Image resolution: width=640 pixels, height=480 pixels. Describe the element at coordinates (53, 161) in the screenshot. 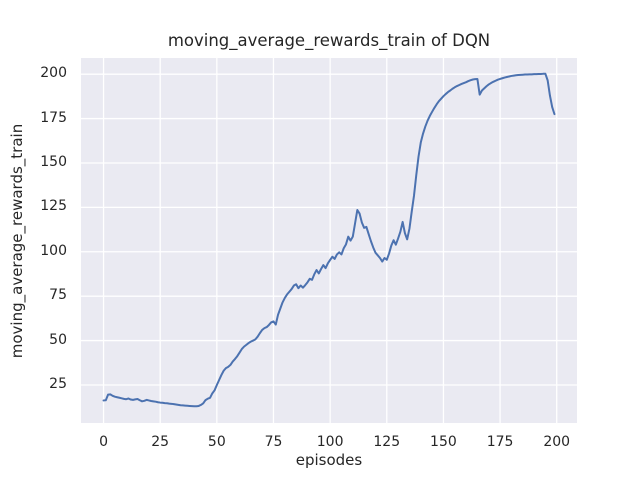

I see `y-tick-label: 150` at that location.